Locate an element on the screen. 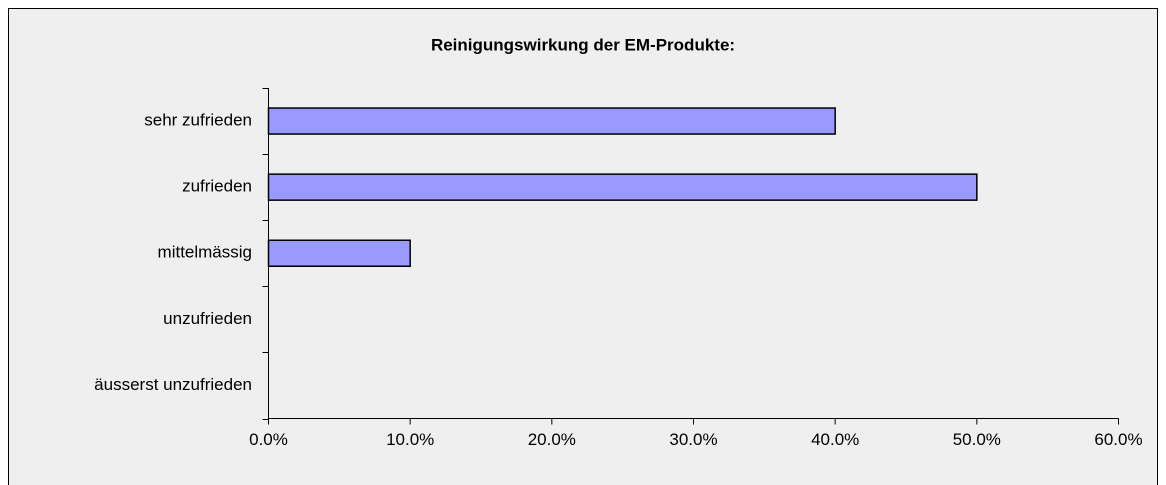  y-tick-label: äusserst unzufrieden is located at coordinates (173, 384).